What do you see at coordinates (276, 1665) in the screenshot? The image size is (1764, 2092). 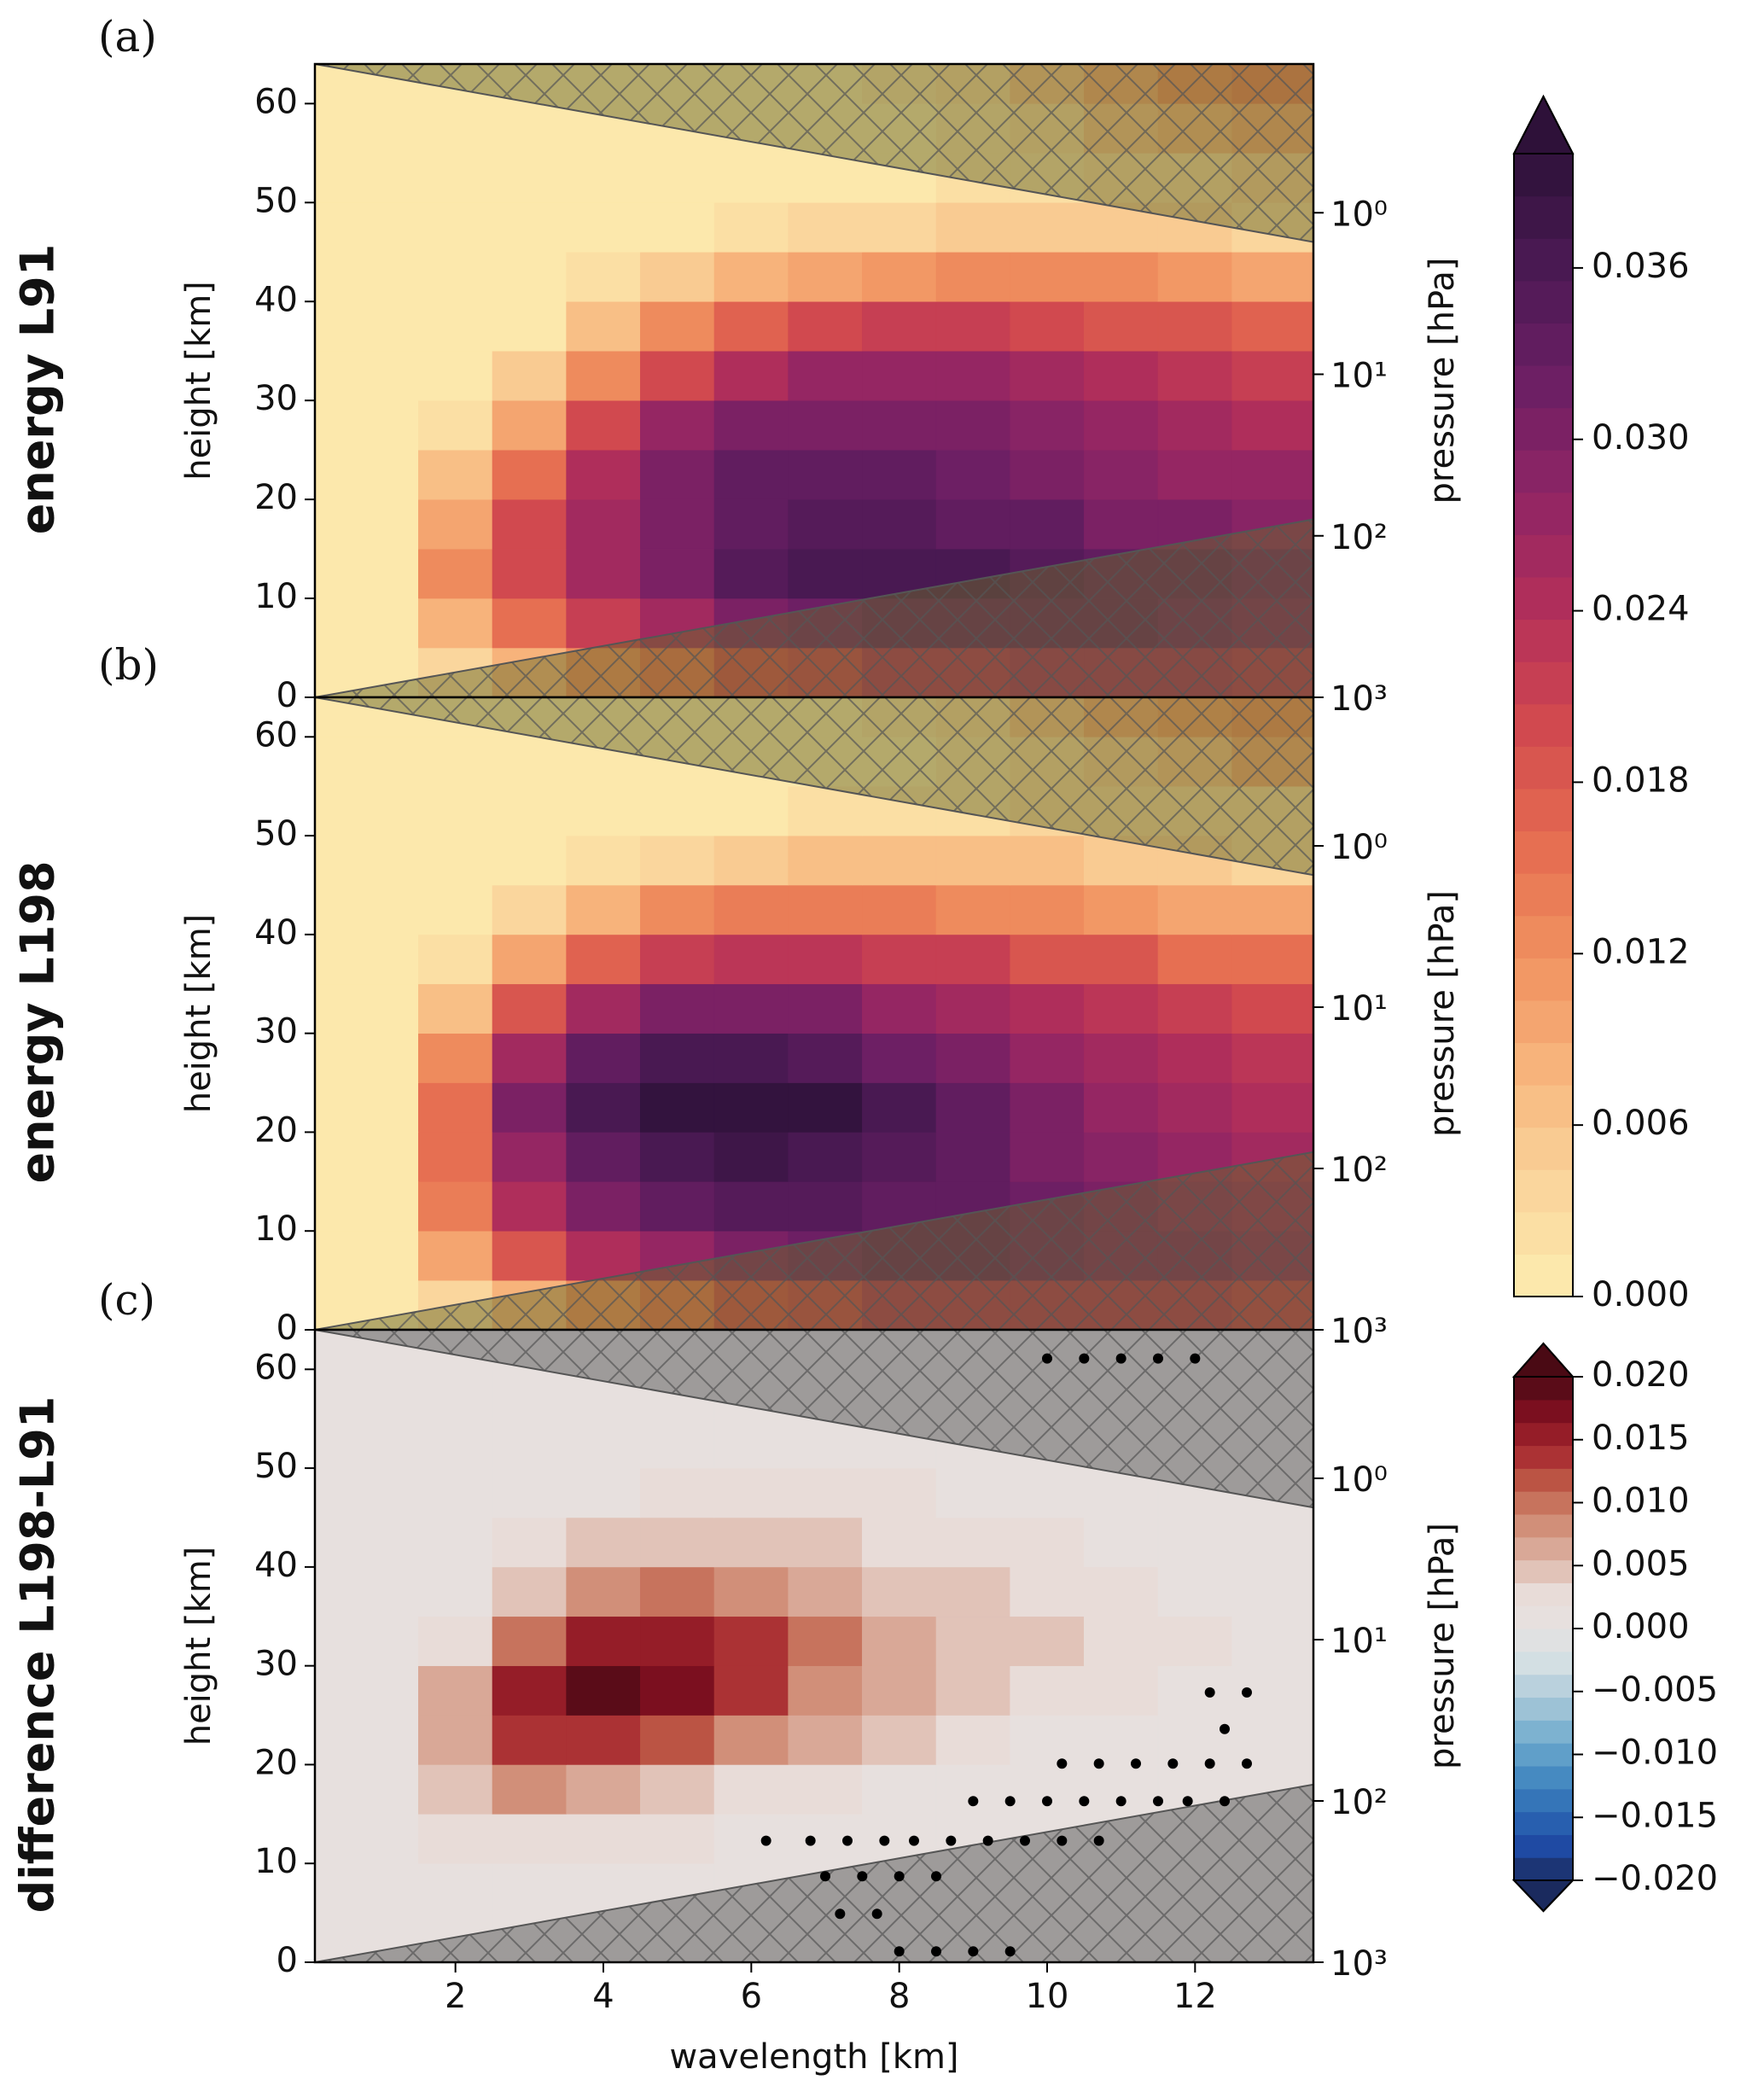 I see `y-tick-label: 30` at bounding box center [276, 1665].